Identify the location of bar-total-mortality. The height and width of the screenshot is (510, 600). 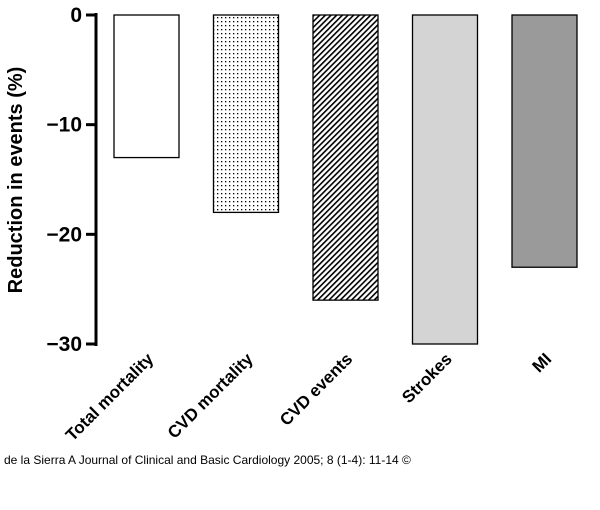
(146, 86).